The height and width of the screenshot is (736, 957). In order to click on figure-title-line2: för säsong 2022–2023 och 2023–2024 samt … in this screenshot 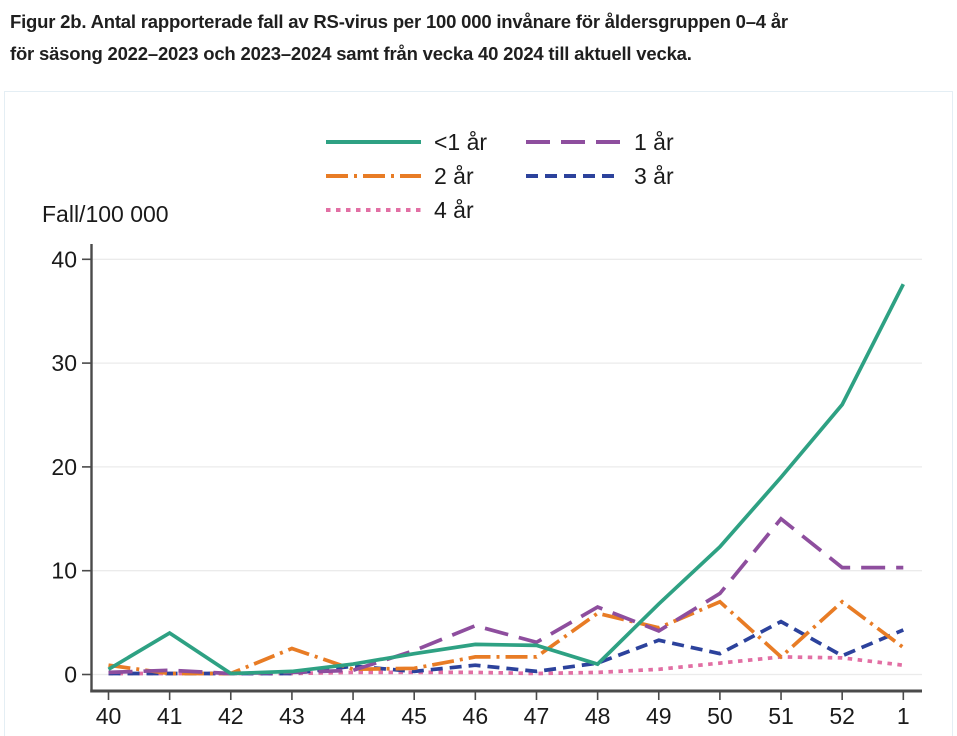, I will do `click(351, 53)`.